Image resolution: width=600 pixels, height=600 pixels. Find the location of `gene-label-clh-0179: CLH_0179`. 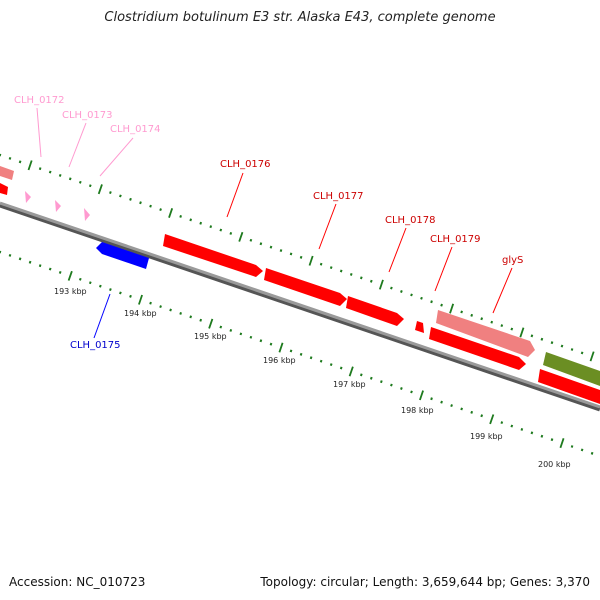

gene-label-clh-0179: CLH_0179 is located at coordinates (455, 239).